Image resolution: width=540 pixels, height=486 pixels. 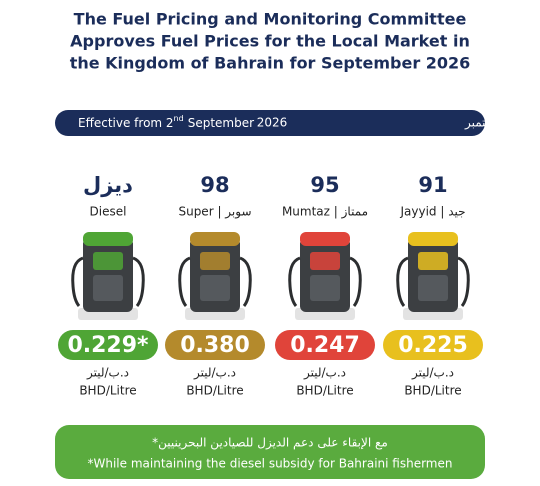 What do you see at coordinates (502, 123) in the screenshot?
I see `banner-arabic: اعتبارا من 2 سبتمبر` at bounding box center [502, 123].